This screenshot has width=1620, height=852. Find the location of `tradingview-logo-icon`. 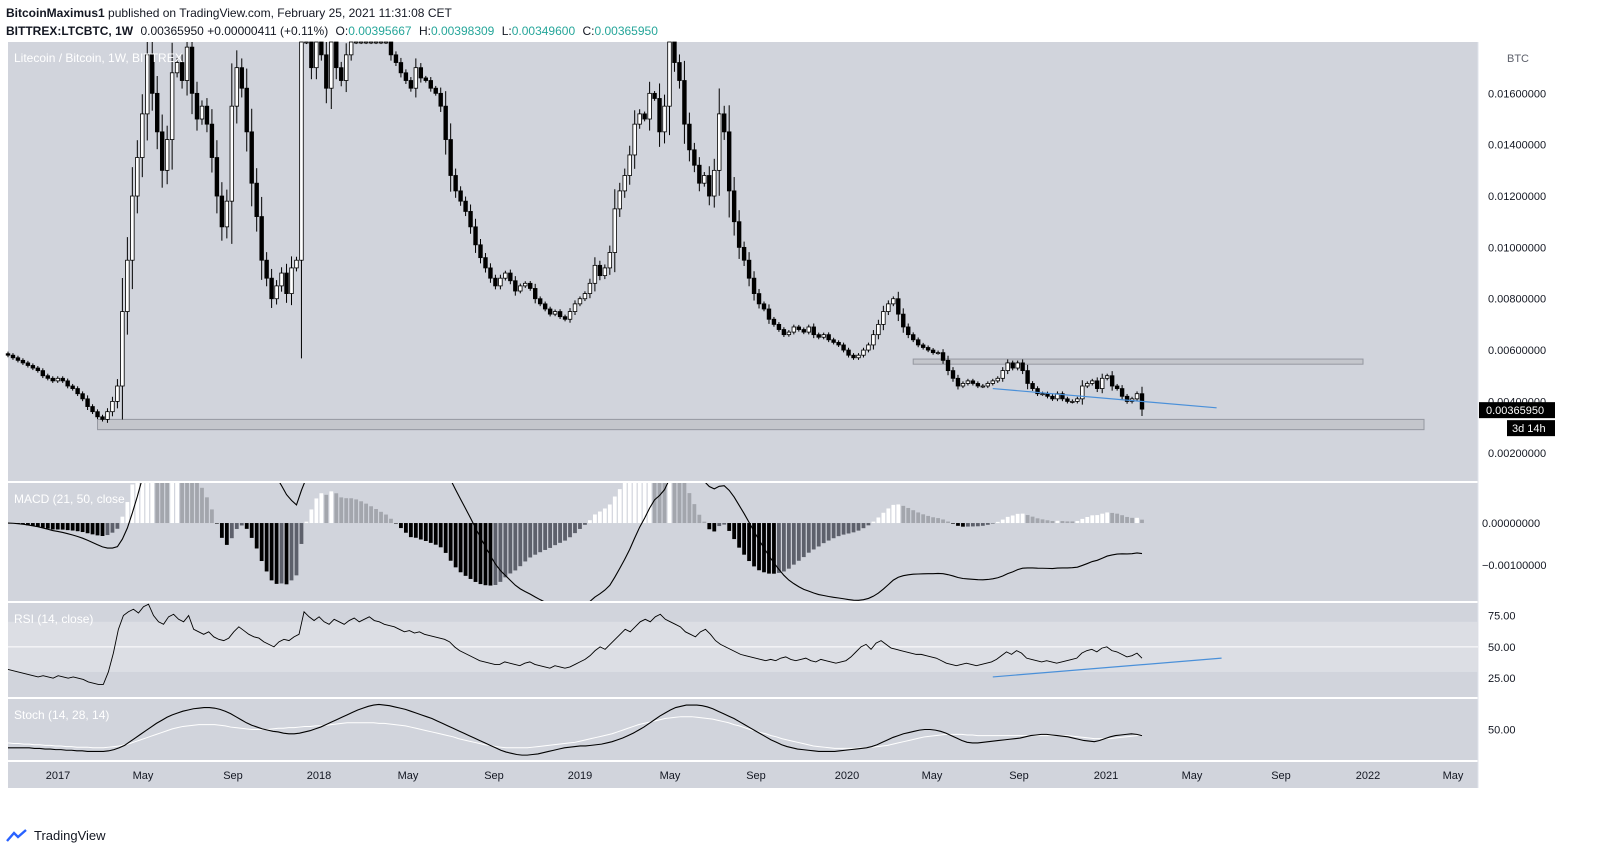

tradingview-logo-icon is located at coordinates (16, 835).